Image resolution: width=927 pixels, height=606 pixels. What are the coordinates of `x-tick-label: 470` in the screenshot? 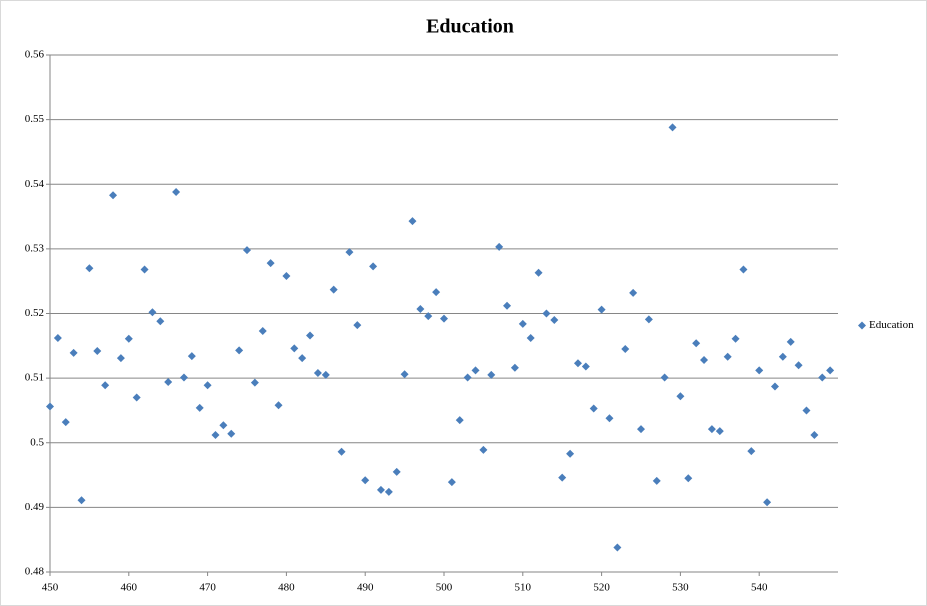 It's located at (207, 588).